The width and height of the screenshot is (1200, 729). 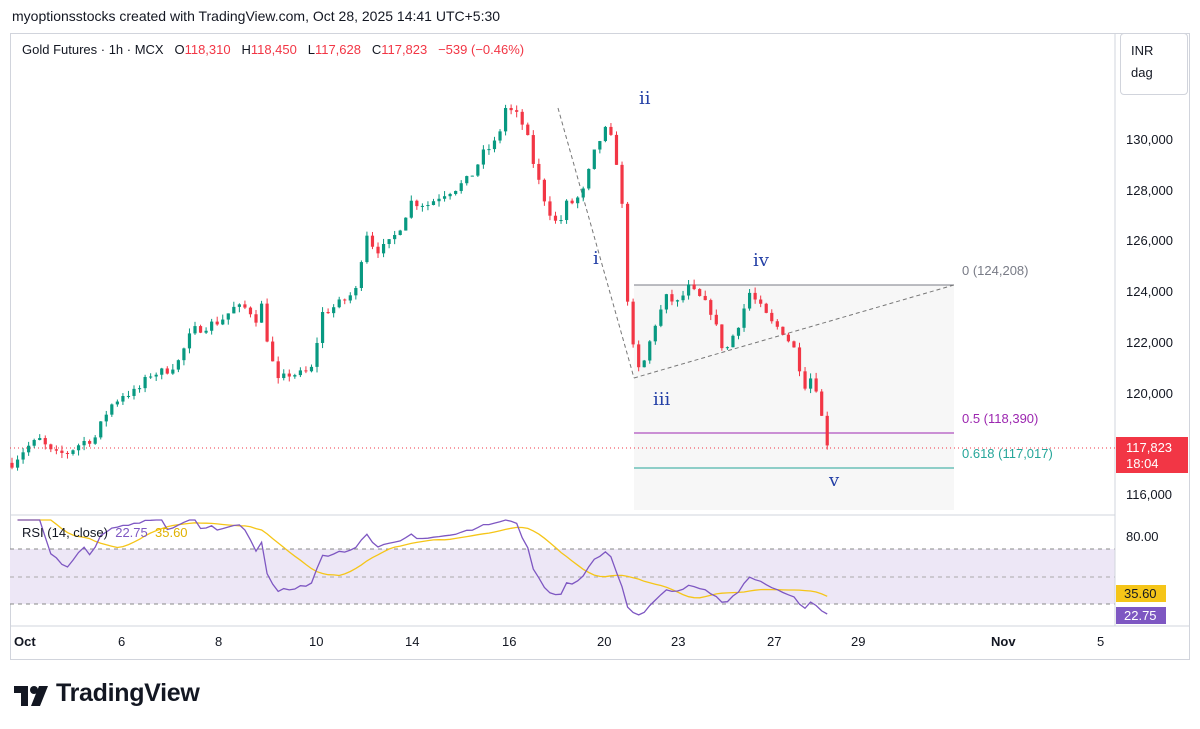 What do you see at coordinates (1142, 72) in the screenshot?
I see `unit-label: dag` at bounding box center [1142, 72].